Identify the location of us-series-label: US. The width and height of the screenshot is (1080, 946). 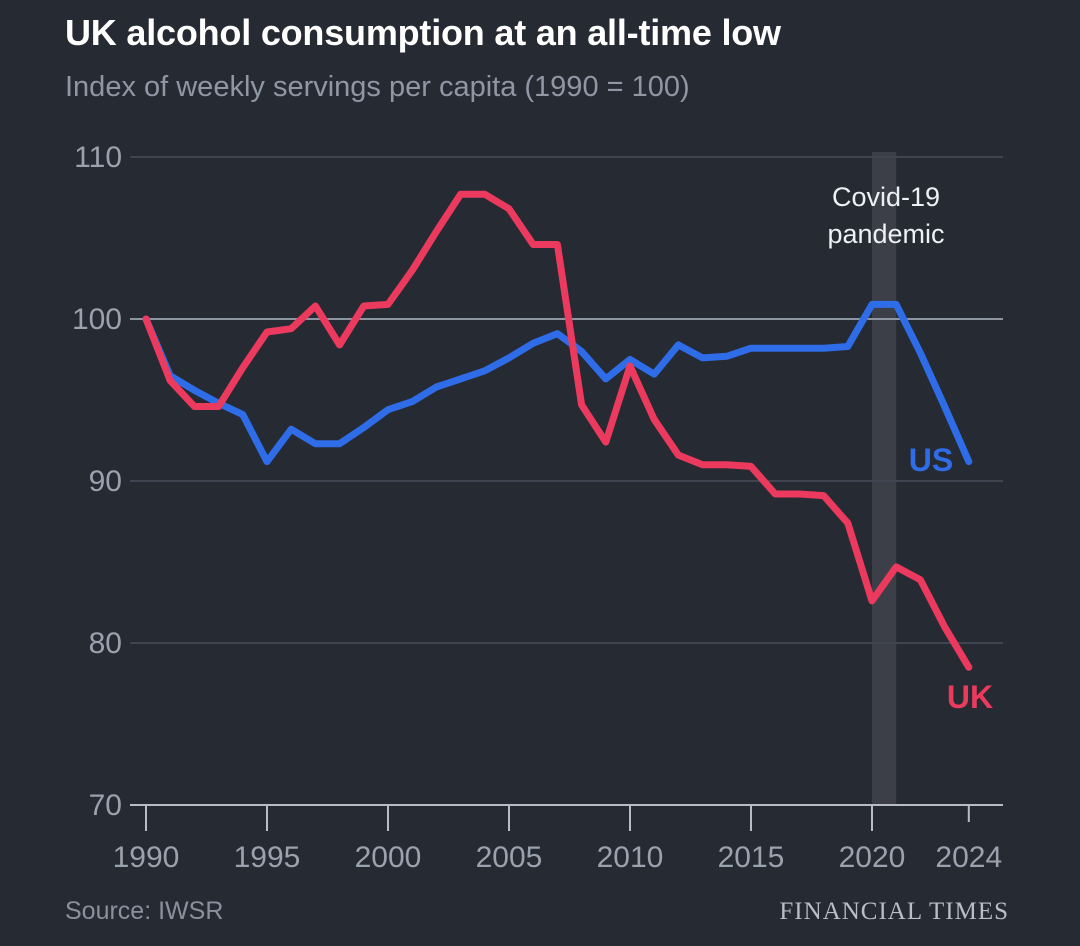
(931, 460).